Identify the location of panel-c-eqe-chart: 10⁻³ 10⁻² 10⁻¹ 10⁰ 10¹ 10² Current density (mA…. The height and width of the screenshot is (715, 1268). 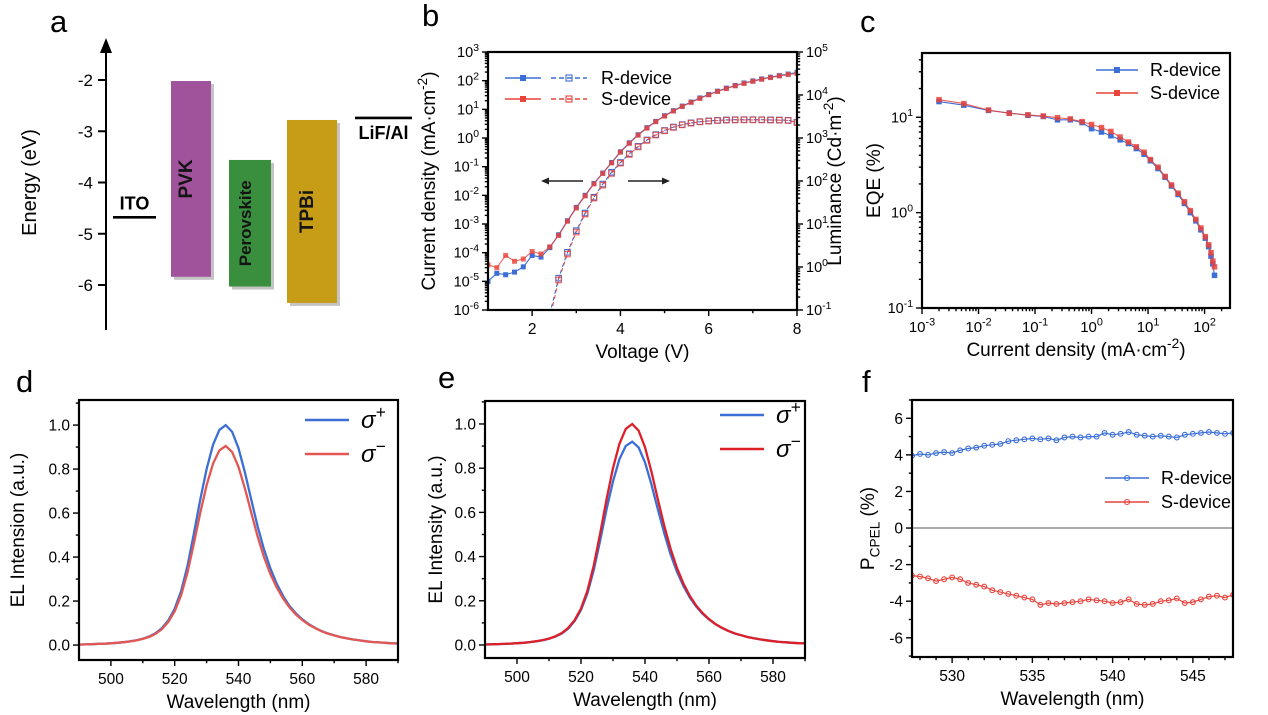
(1048, 206).